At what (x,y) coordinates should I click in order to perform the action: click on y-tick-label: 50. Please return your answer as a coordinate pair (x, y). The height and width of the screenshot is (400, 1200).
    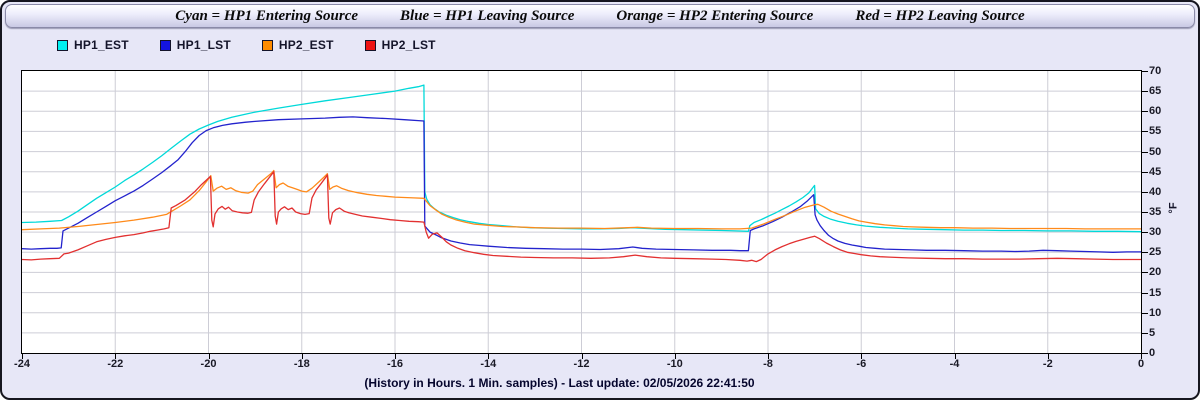
    Looking at the image, I should click on (1155, 151).